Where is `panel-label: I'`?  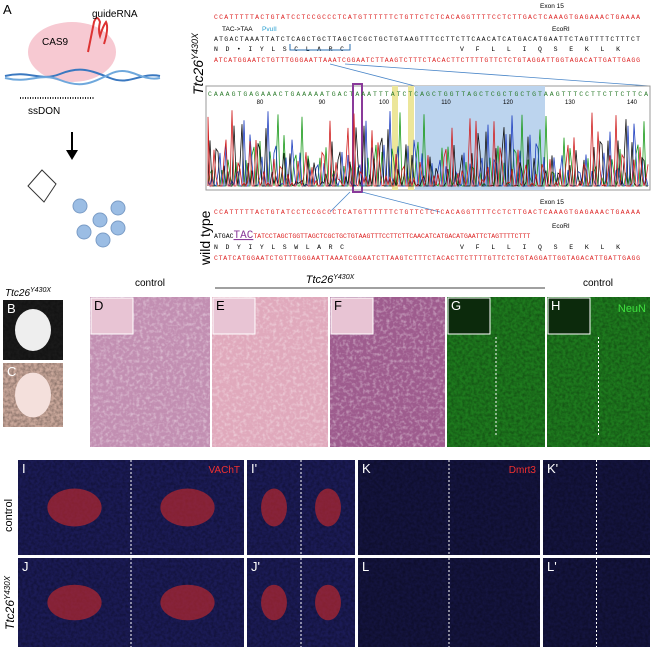 panel-label: I' is located at coordinates (254, 468).